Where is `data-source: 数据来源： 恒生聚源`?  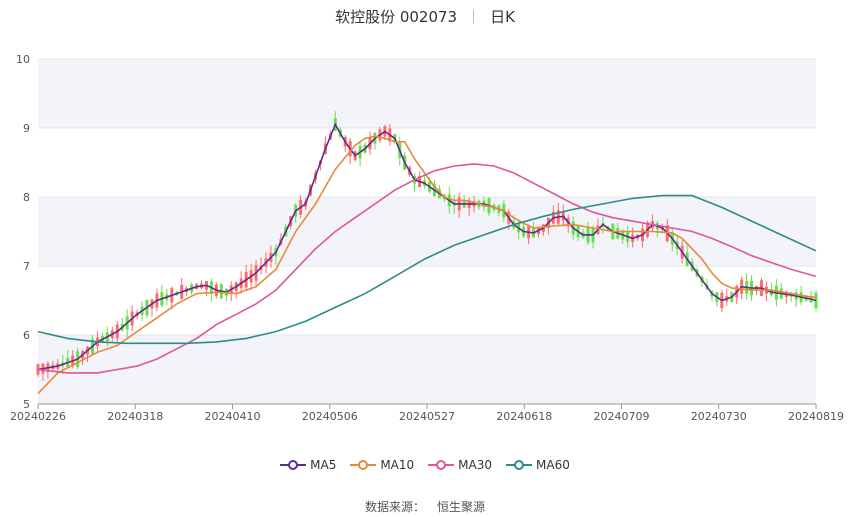 data-source: 数据来源： 恒生聚源 is located at coordinates (425, 506).